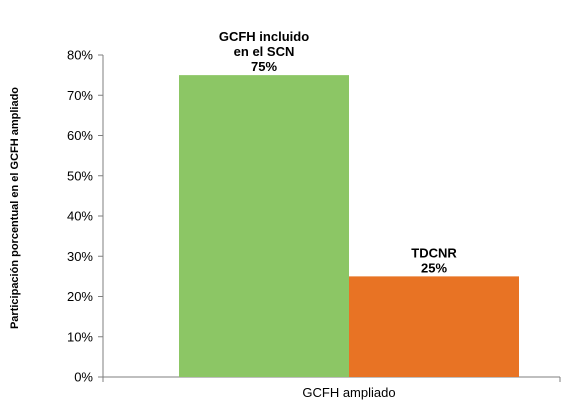  What do you see at coordinates (80, 175) in the screenshot?
I see `y-tick-label: 50%` at bounding box center [80, 175].